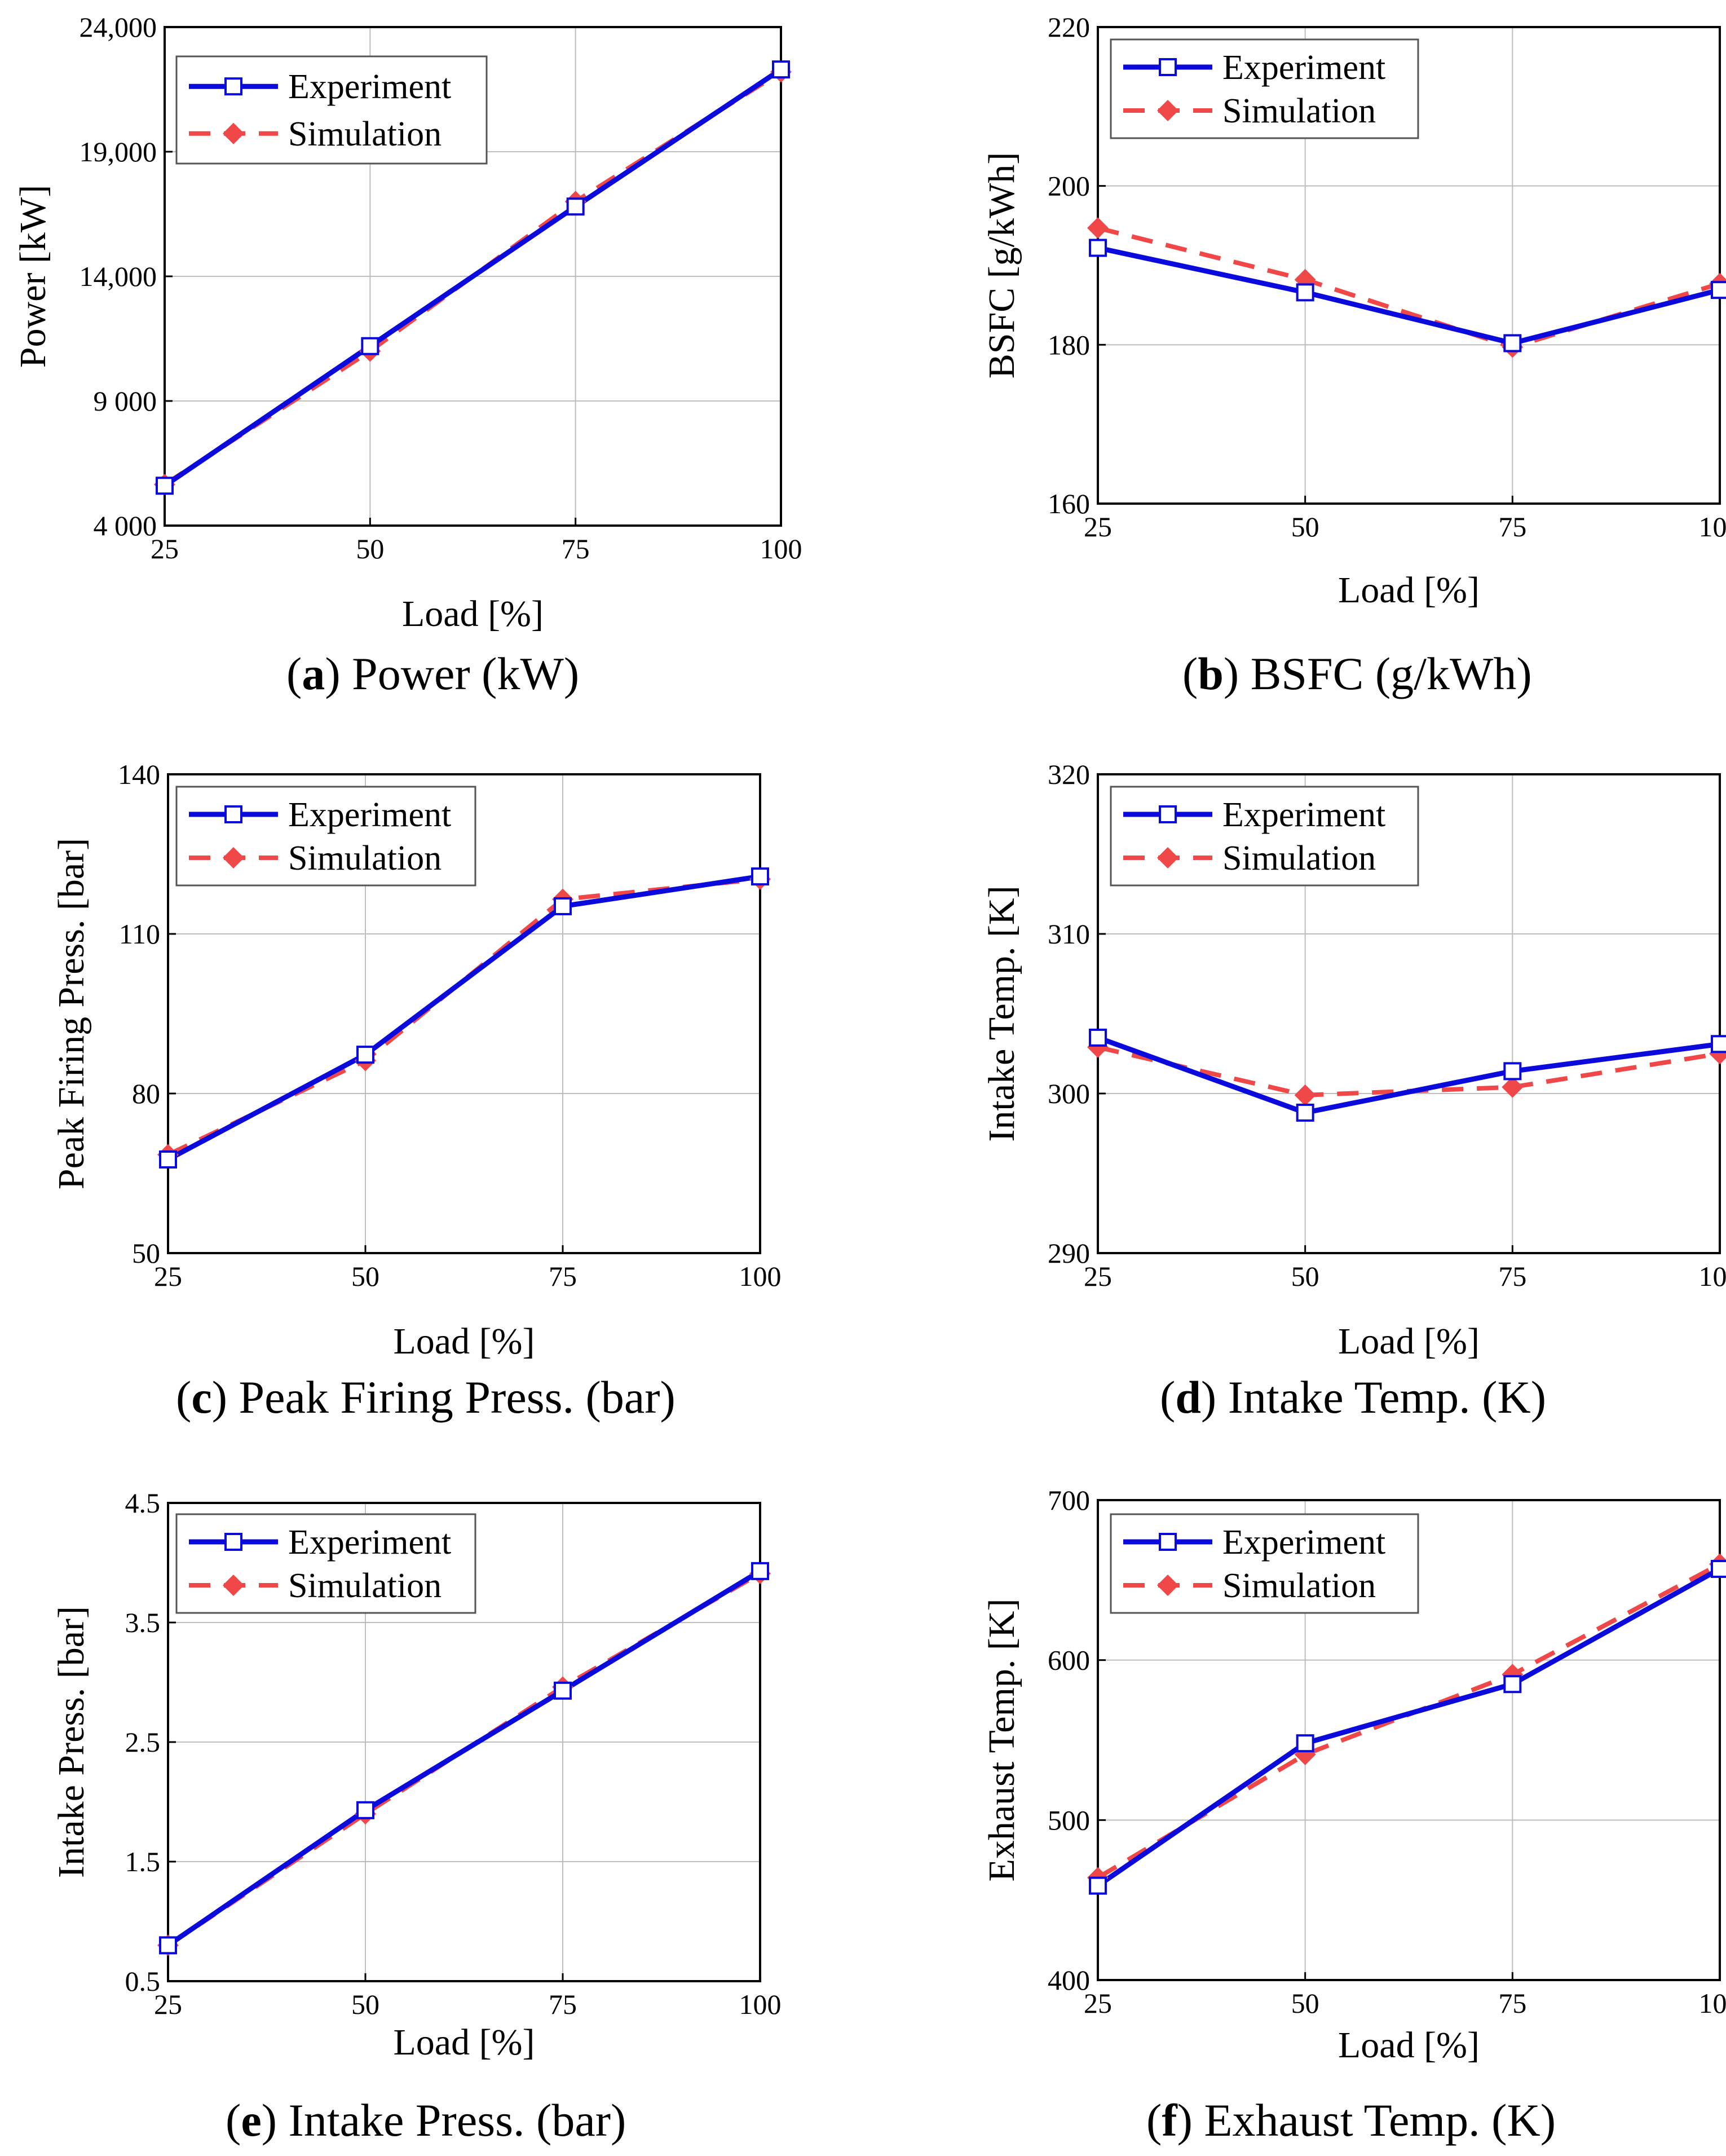 The height and width of the screenshot is (2156, 1726). I want to click on caption-text: Power (kW), so click(460, 673).